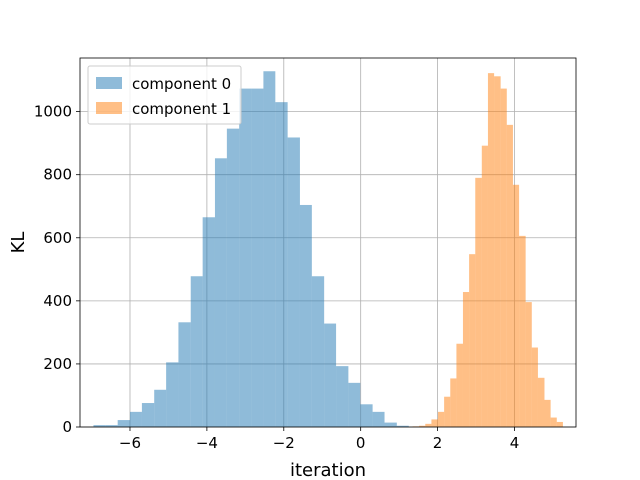 The height and width of the screenshot is (480, 640). Describe the element at coordinates (361, 443) in the screenshot. I see `x-tick-label: 0` at that location.